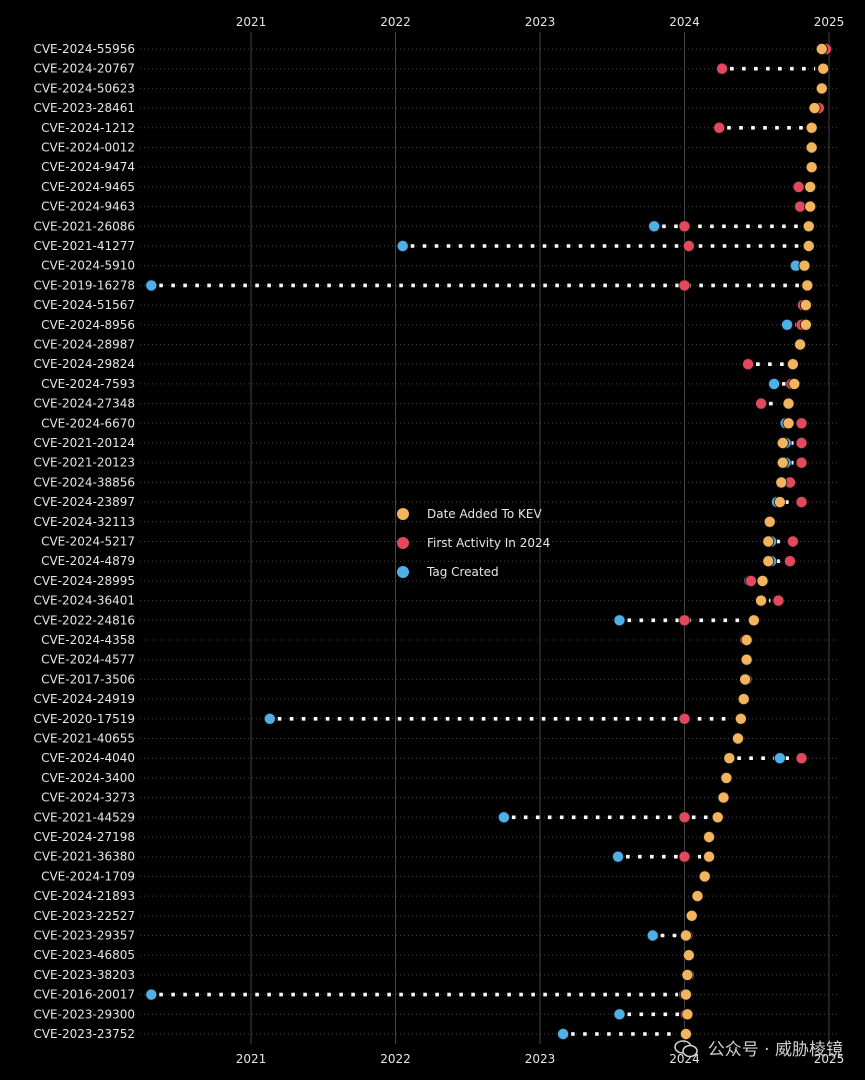 The width and height of the screenshot is (865, 1080). What do you see at coordinates (84, 1034) in the screenshot?
I see `category-label: CVE-2023-23752` at bounding box center [84, 1034].